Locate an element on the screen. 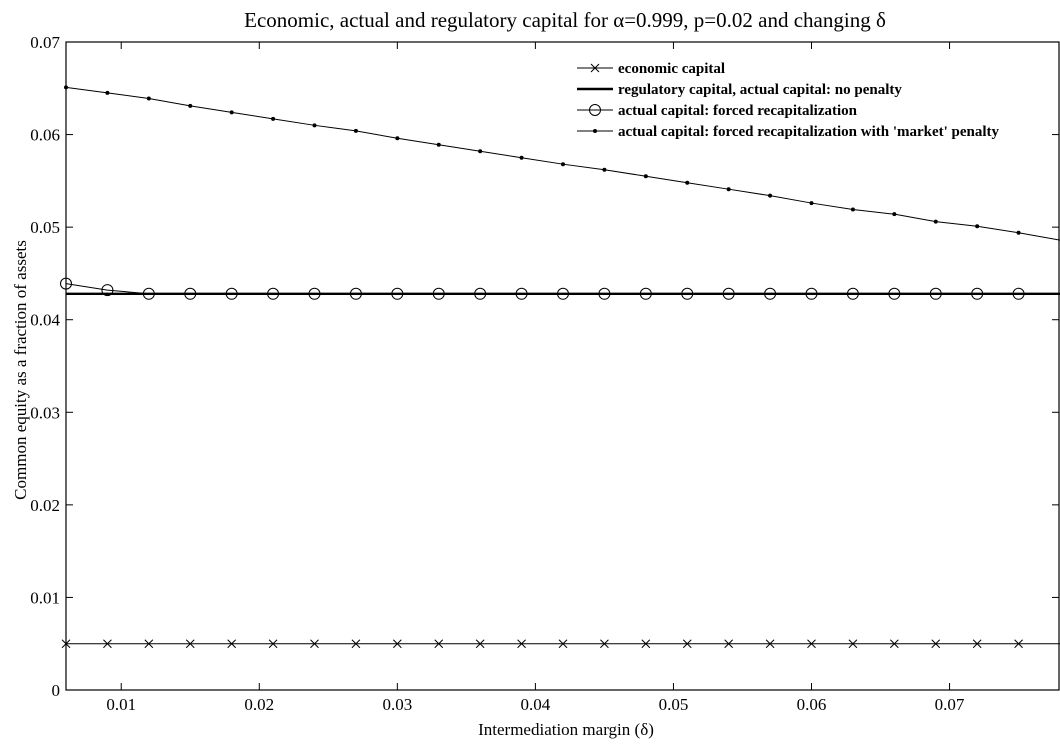  x-tick-label: 0.01 is located at coordinates (121, 704).